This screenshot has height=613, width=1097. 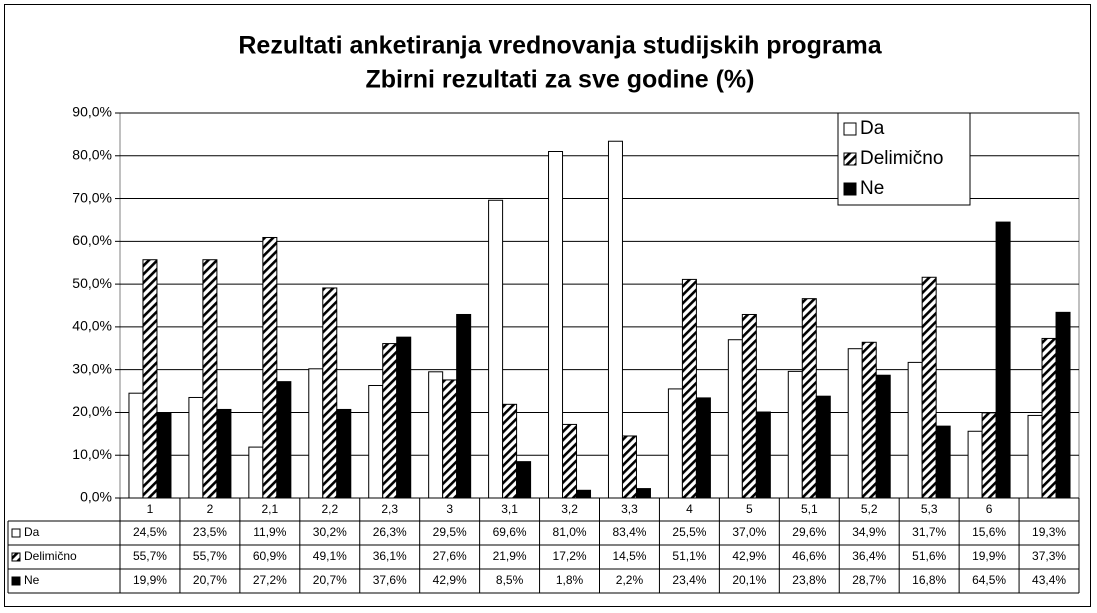 What do you see at coordinates (630, 580) in the screenshot?
I see `data-table-value: 2,2%` at bounding box center [630, 580].